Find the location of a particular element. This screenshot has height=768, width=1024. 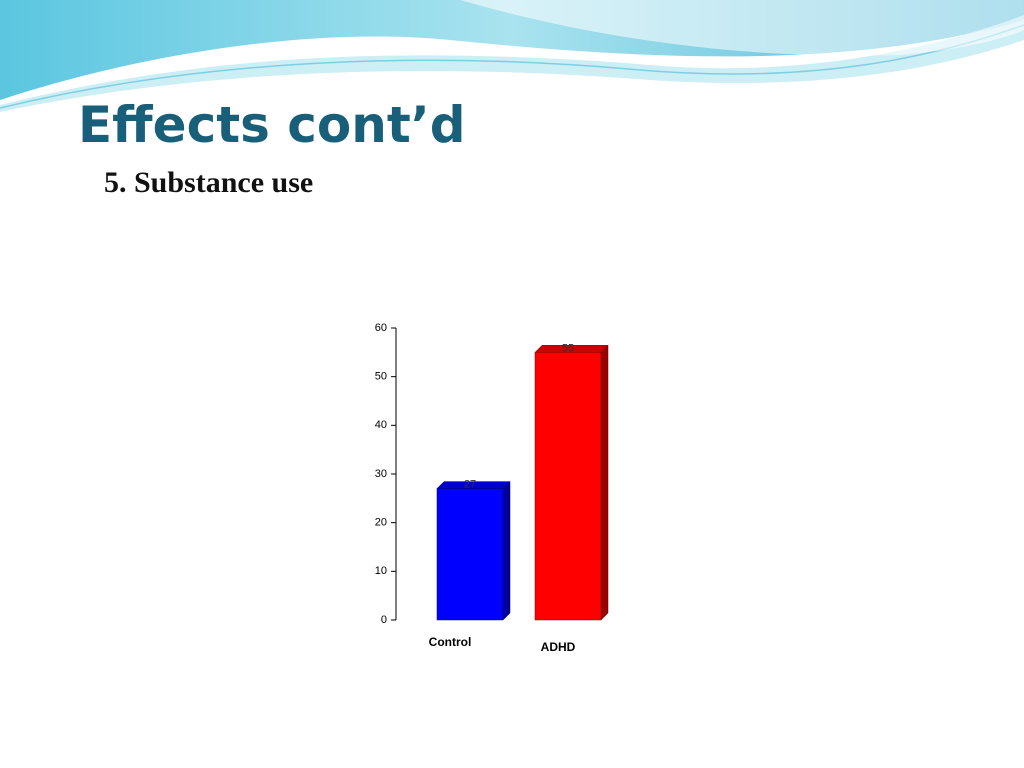

y-tick-label: 20 is located at coordinates (381, 523).